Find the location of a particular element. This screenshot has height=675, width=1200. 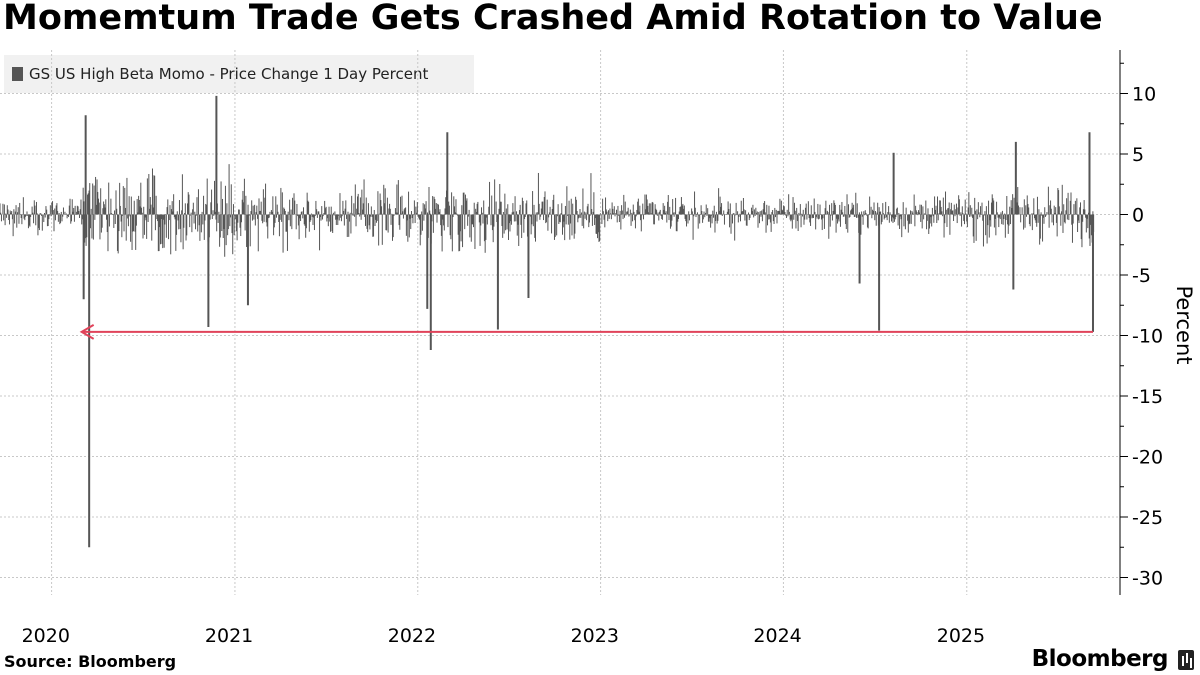

y-tick-label: -15 is located at coordinates (1147, 397).